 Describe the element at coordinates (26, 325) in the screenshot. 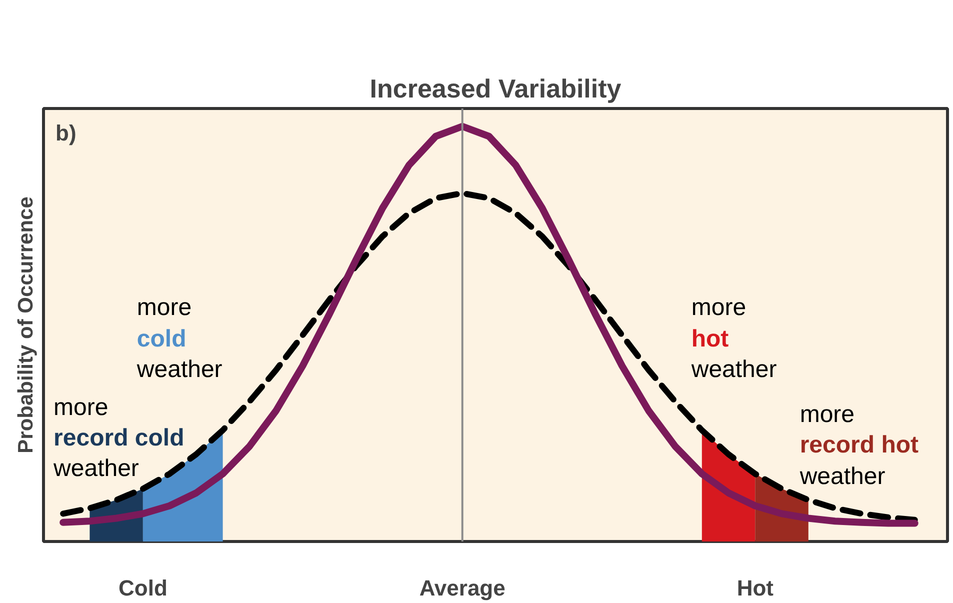

I see `y-axis-title: Probability of Occurrence` at that location.